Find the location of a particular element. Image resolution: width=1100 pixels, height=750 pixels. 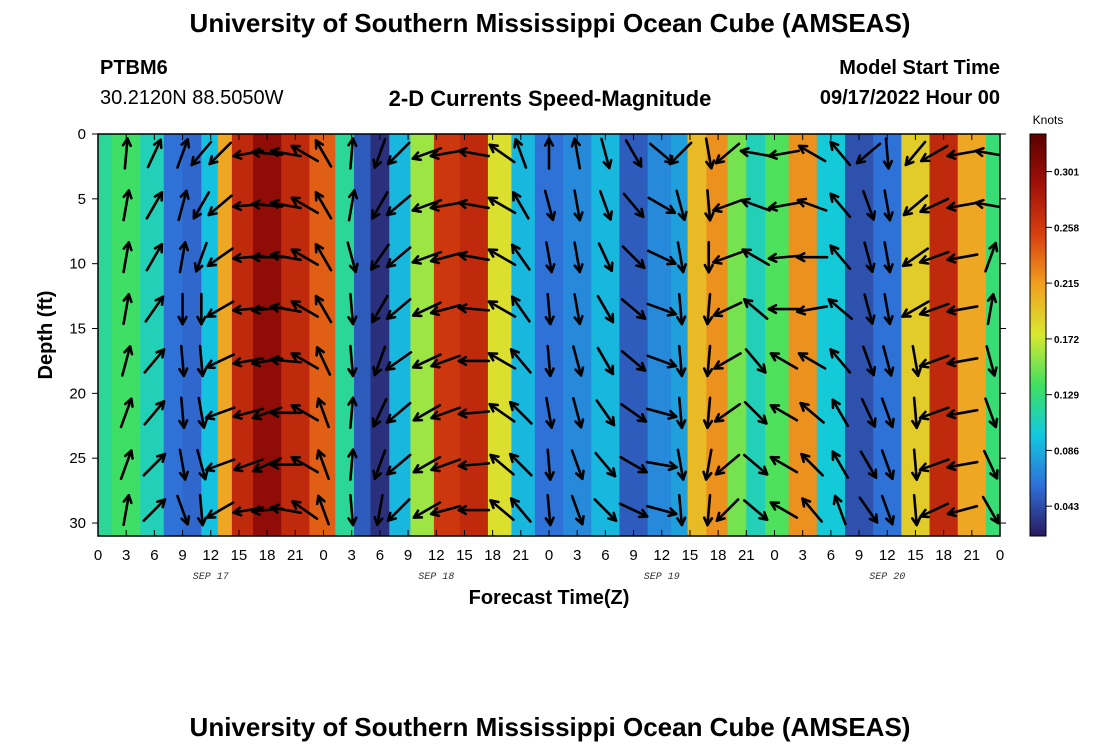

station-coordinates: 30.2120N 88.5050W is located at coordinates (192, 98).